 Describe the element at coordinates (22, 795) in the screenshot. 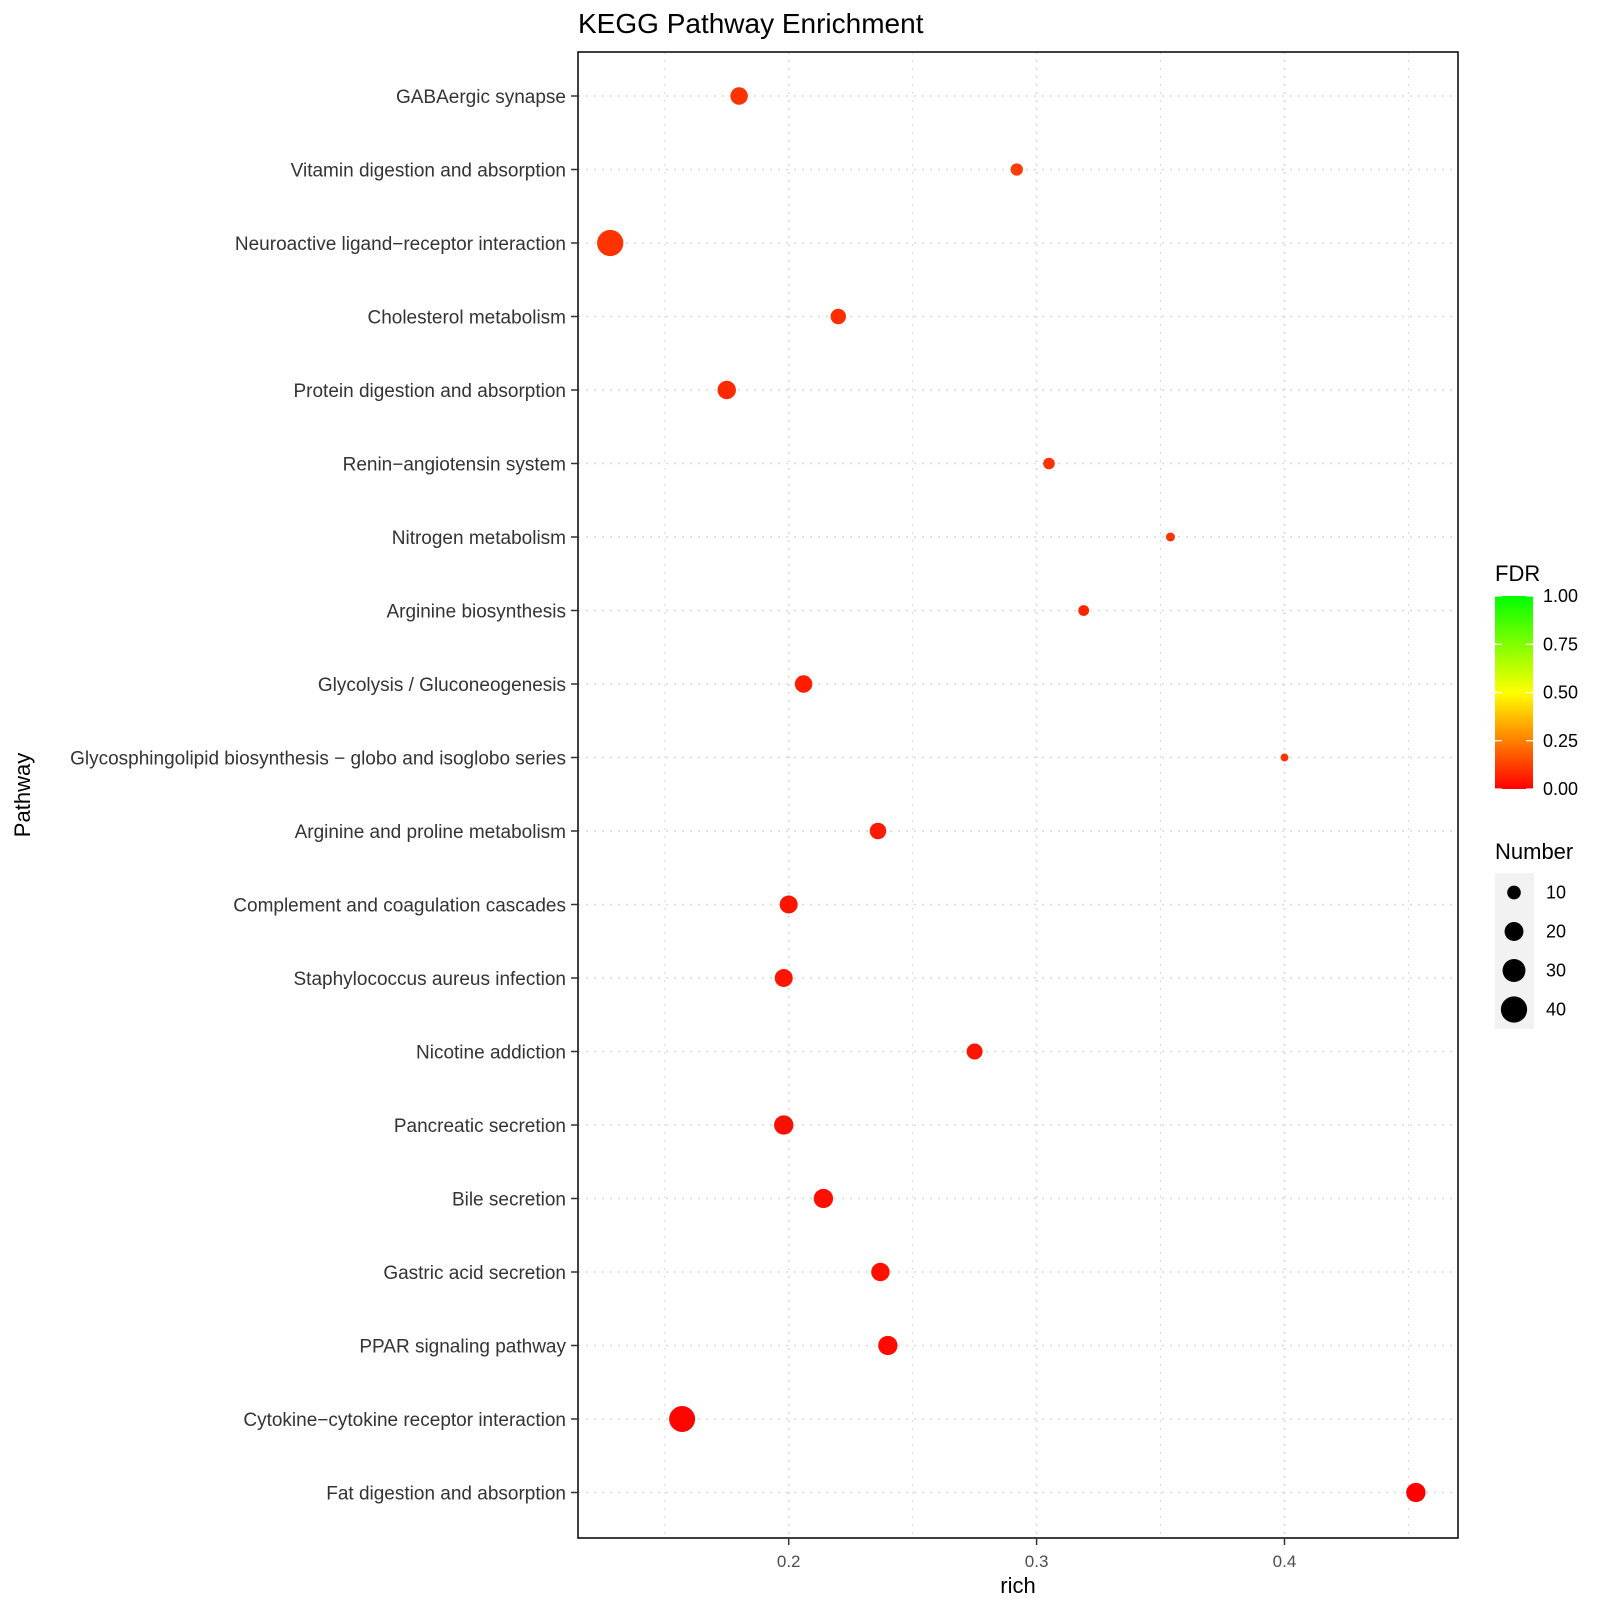

I see `y-axis-title: Pathway` at that location.